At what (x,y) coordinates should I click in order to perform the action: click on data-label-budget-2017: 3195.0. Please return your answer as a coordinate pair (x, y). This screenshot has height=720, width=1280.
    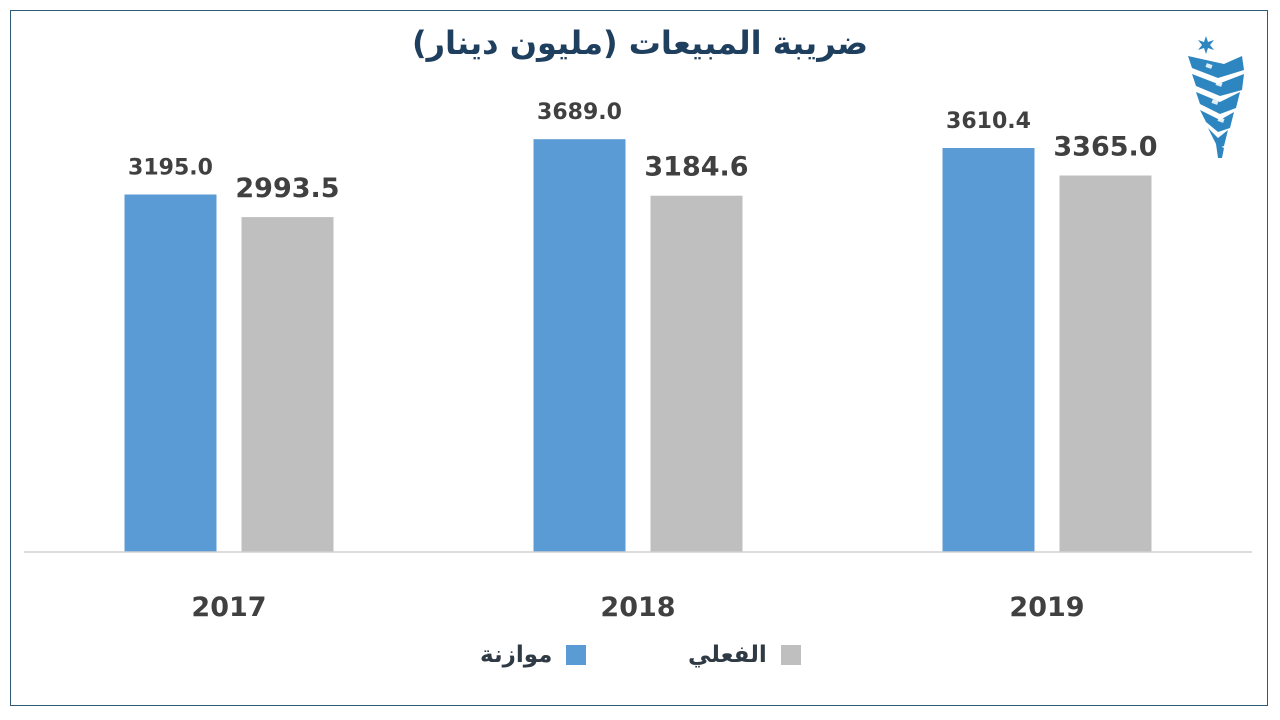
    Looking at the image, I should click on (170, 168).